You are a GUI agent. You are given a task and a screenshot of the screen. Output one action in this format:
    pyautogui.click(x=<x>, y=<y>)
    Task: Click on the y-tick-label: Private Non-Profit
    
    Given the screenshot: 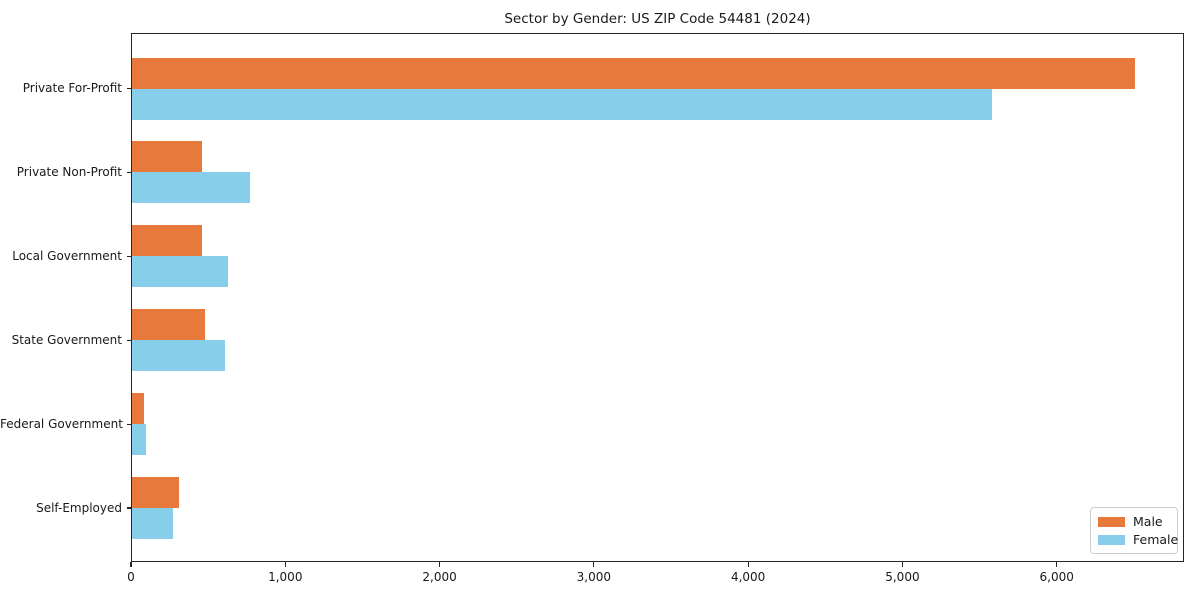 What is the action you would take?
    pyautogui.click(x=69, y=171)
    